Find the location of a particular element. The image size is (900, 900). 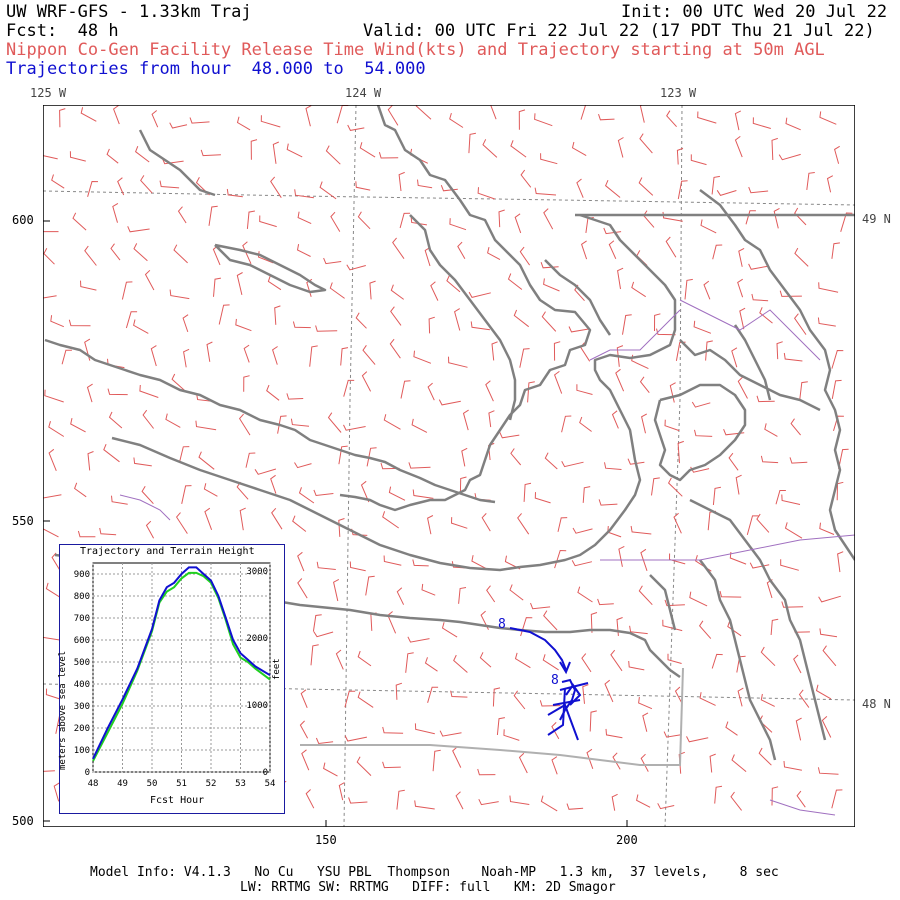

lon-label-123w: 123 W is located at coordinates (678, 93).